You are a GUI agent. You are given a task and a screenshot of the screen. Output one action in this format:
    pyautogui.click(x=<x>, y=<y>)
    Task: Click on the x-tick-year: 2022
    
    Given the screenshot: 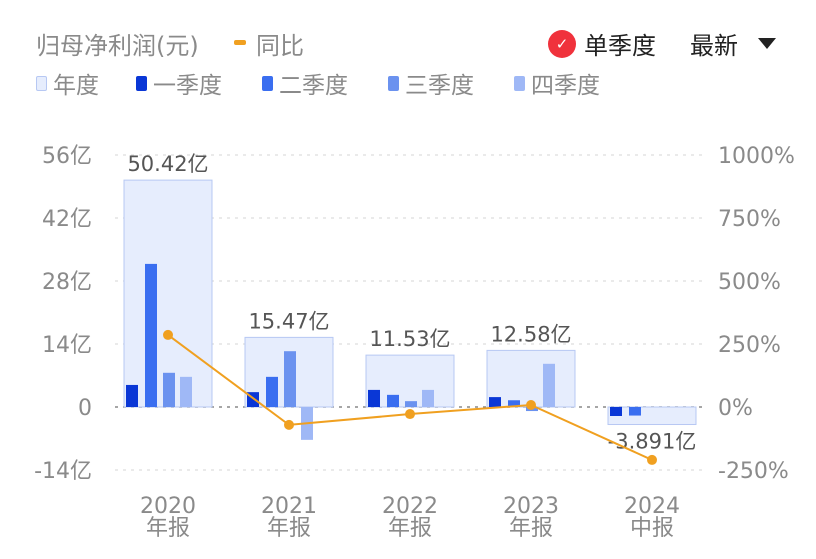 What is the action you would take?
    pyautogui.click(x=410, y=506)
    